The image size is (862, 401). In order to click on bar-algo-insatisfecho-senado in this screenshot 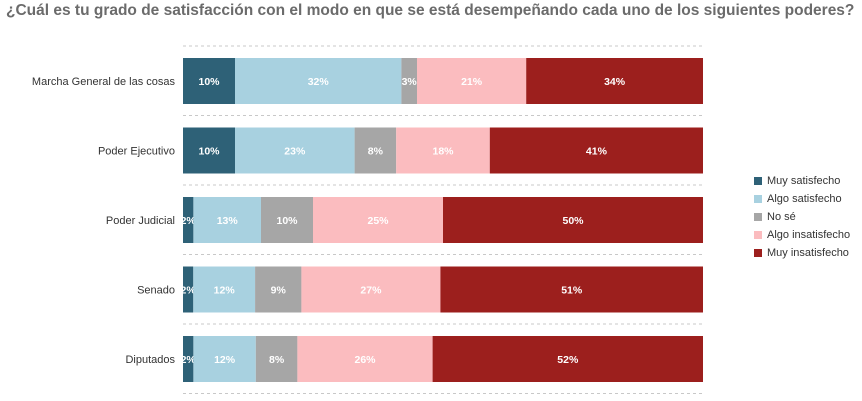, I will do `click(371, 289)`.